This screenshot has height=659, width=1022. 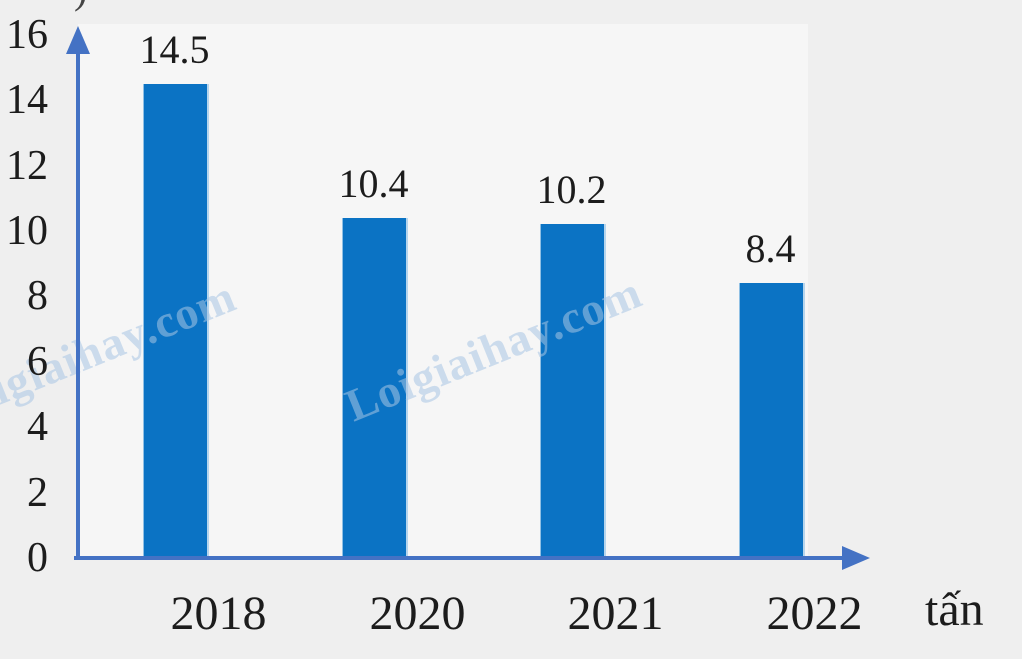 I want to click on x-axis-arrow-icon, so click(x=856, y=558).